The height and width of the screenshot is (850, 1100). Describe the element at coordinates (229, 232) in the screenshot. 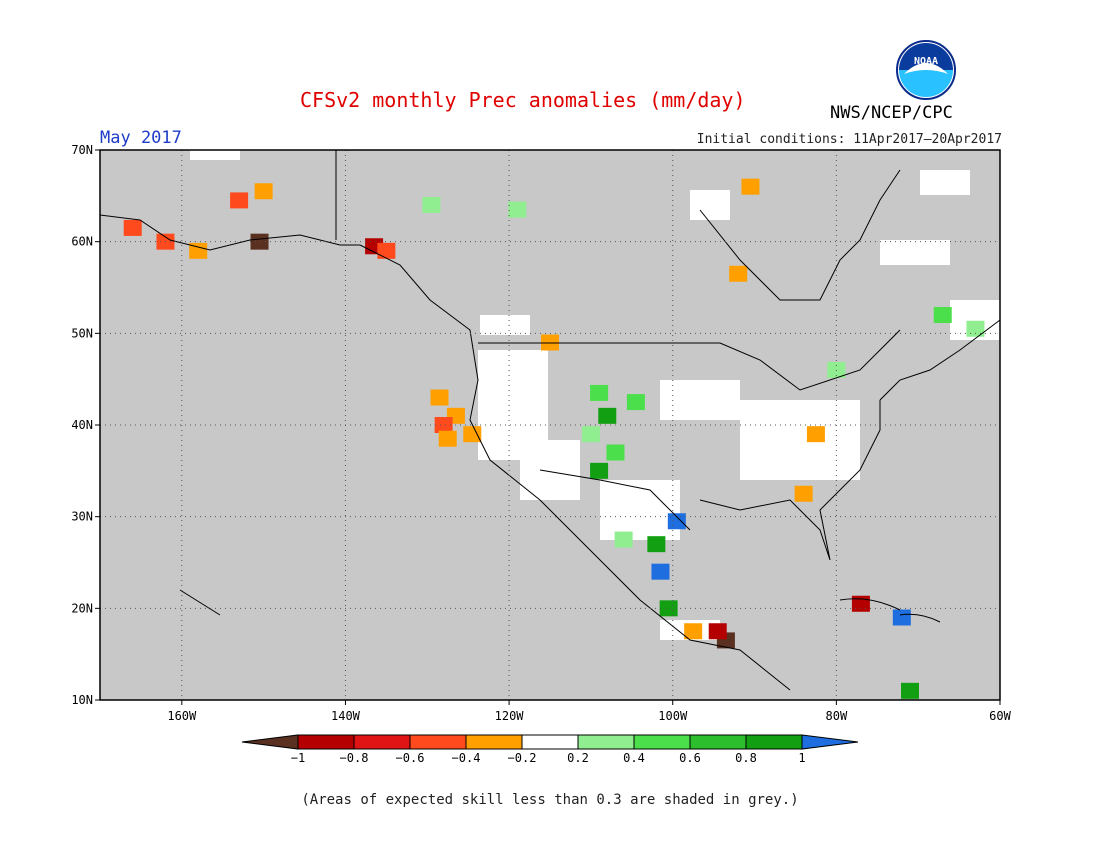

I see `alaska-coast-outline` at that location.